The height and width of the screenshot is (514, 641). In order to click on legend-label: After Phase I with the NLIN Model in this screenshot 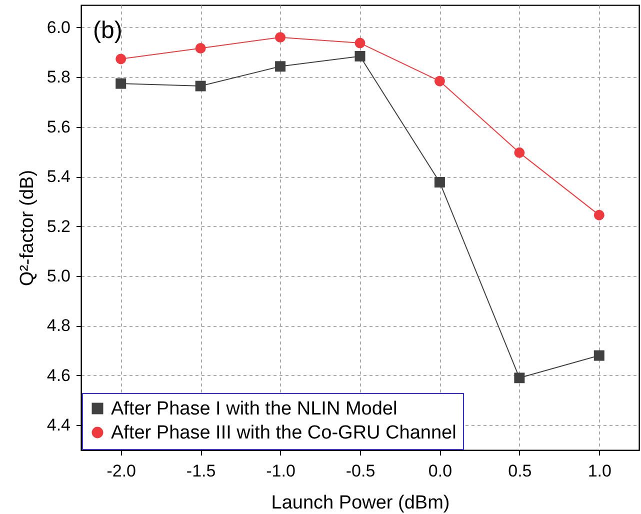, I will do `click(254, 409)`.